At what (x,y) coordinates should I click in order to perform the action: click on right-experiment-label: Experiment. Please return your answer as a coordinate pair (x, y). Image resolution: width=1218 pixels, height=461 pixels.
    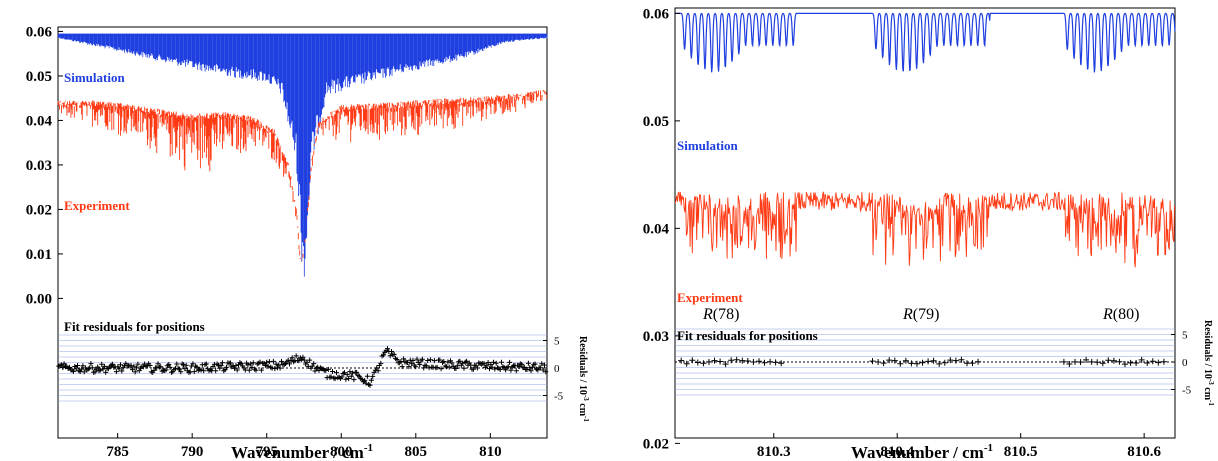
    Looking at the image, I should click on (710, 297).